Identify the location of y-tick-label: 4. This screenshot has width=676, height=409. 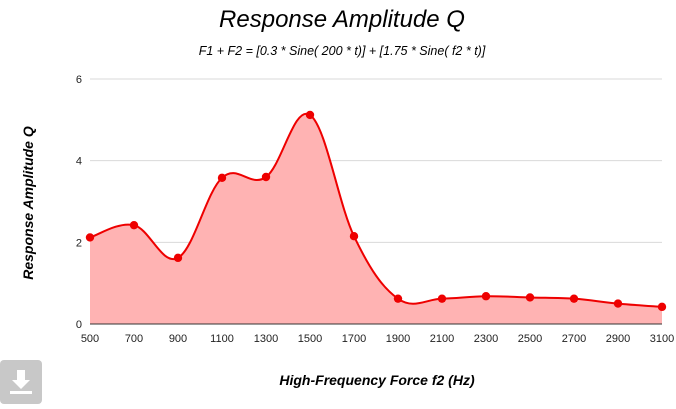
(79, 162).